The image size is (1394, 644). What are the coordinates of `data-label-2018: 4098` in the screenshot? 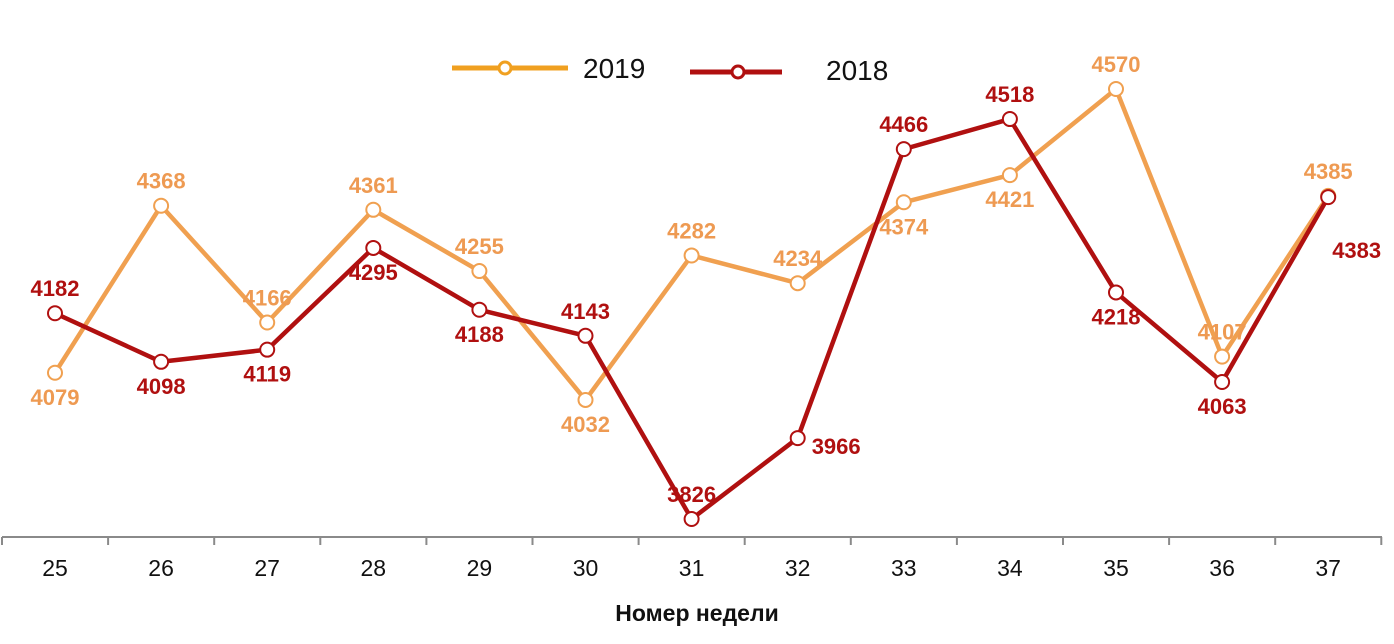 It's located at (161, 386).